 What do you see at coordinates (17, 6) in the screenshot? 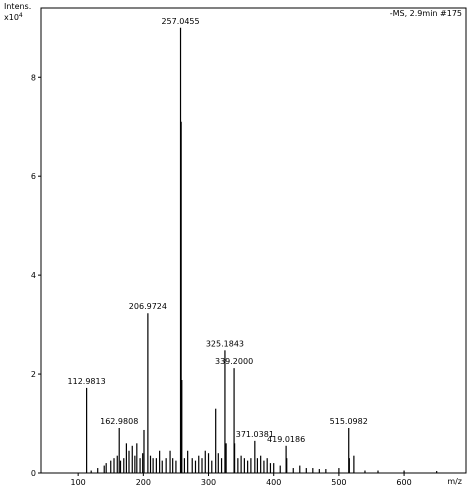
I see `y-axis-label: Intens.` at bounding box center [17, 6].